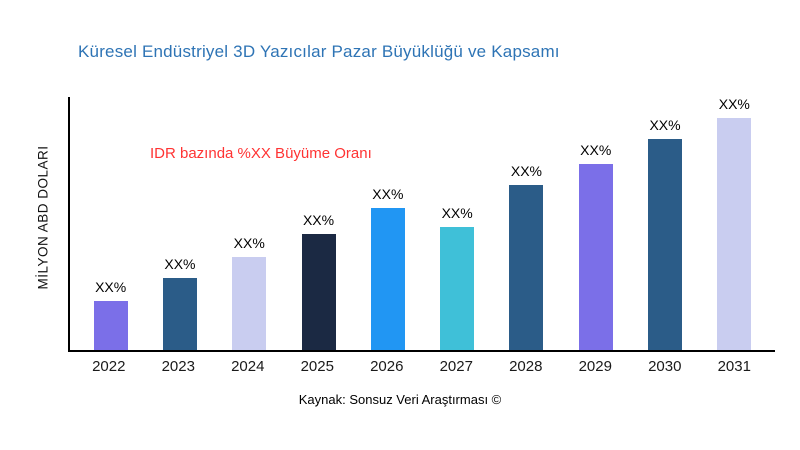  I want to click on x-tick-2031: 2031, so click(734, 366).